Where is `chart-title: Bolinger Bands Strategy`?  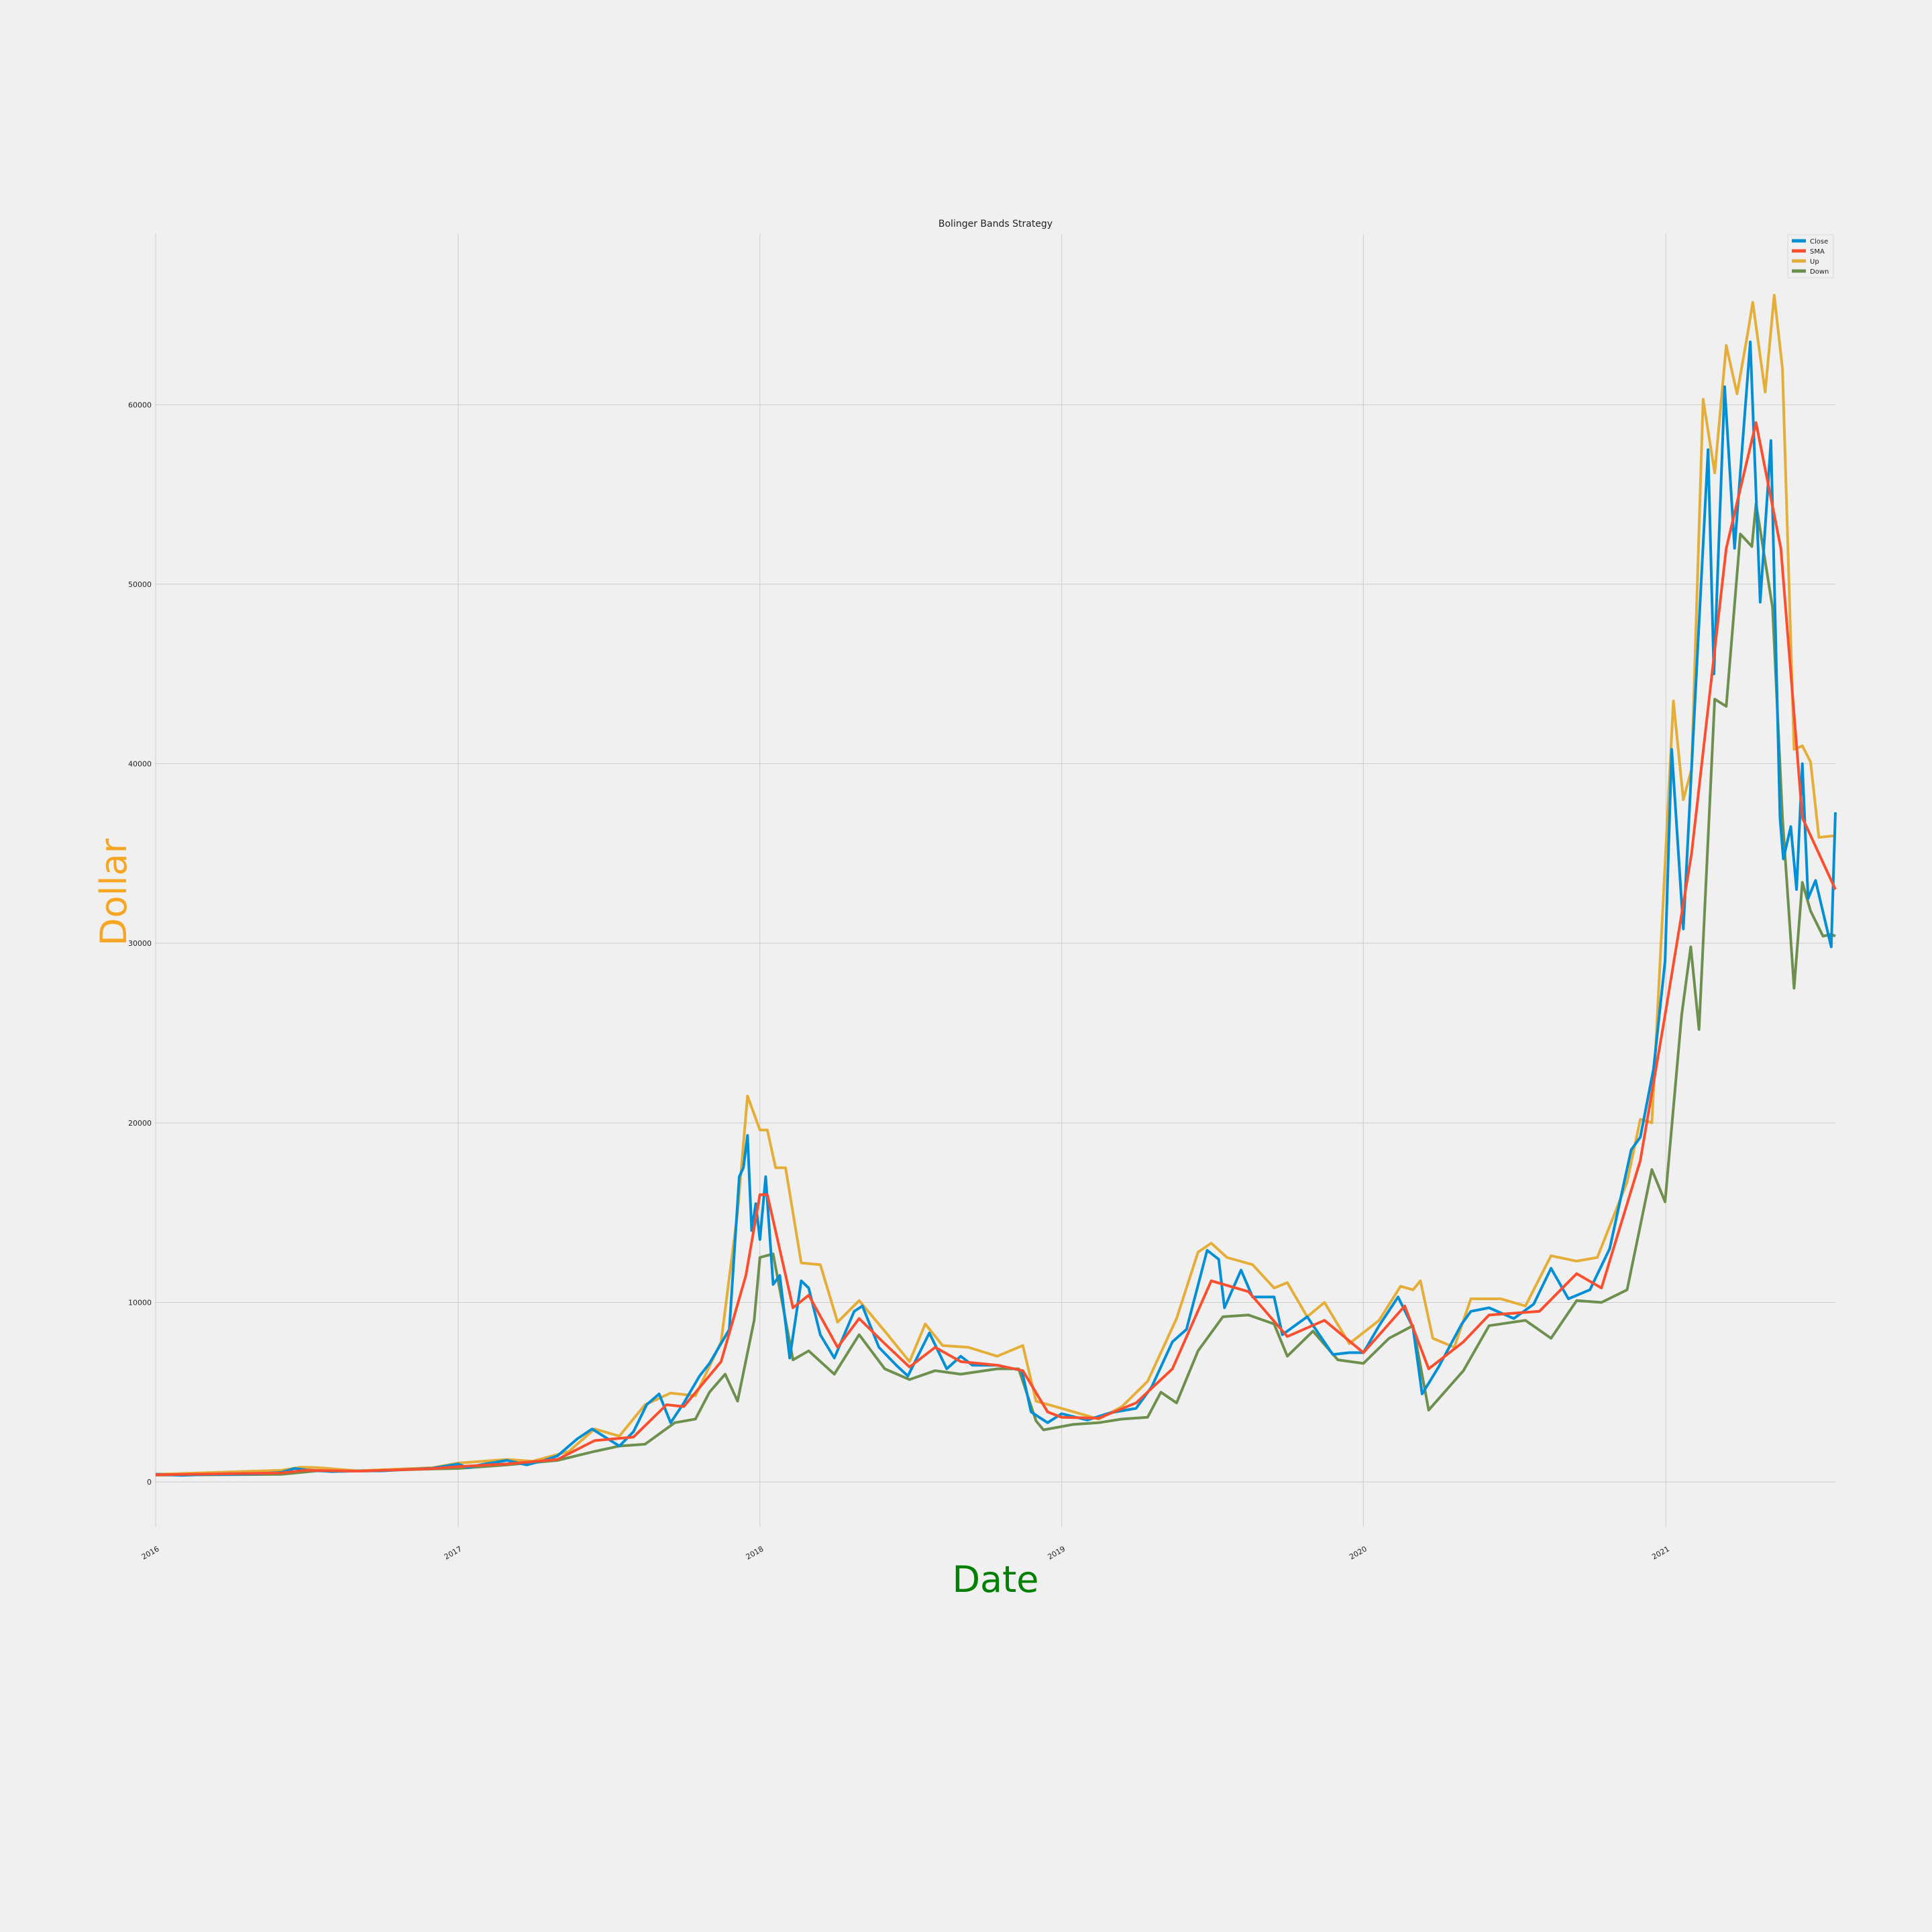
chart-title: Bolinger Bands Strategy is located at coordinates (995, 224).